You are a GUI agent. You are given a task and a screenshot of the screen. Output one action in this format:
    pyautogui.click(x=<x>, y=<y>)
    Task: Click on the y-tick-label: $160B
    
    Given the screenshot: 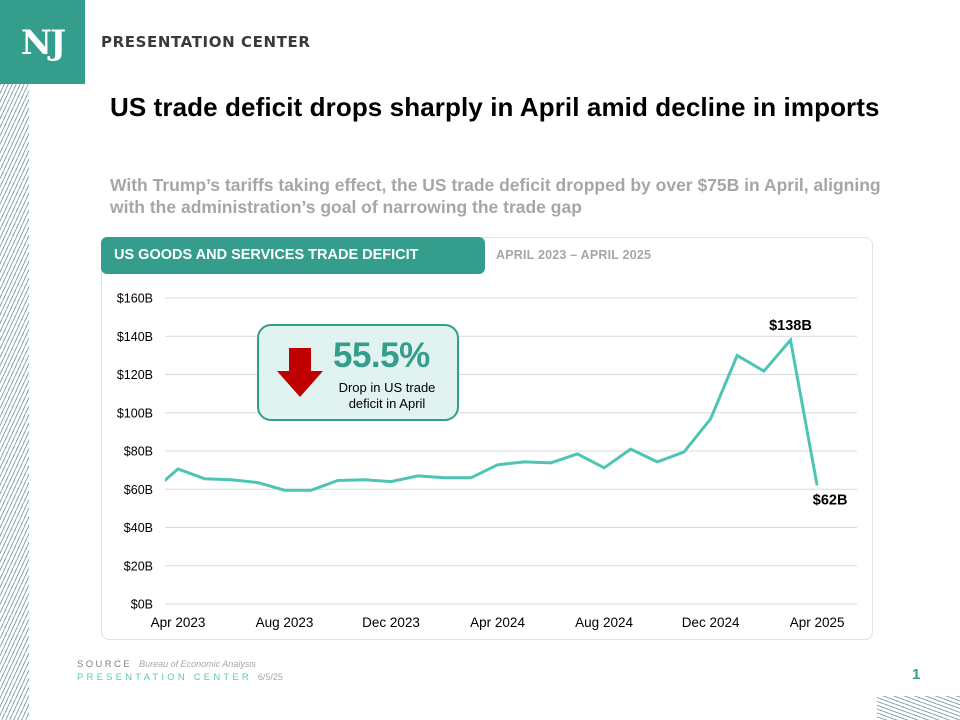 What is the action you would take?
    pyautogui.click(x=135, y=299)
    